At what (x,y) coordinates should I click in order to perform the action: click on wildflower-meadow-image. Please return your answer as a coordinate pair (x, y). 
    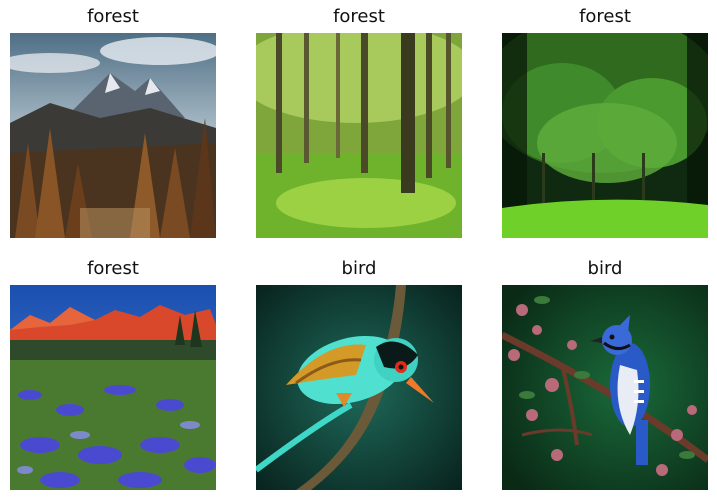
    Looking at the image, I should click on (113, 387).